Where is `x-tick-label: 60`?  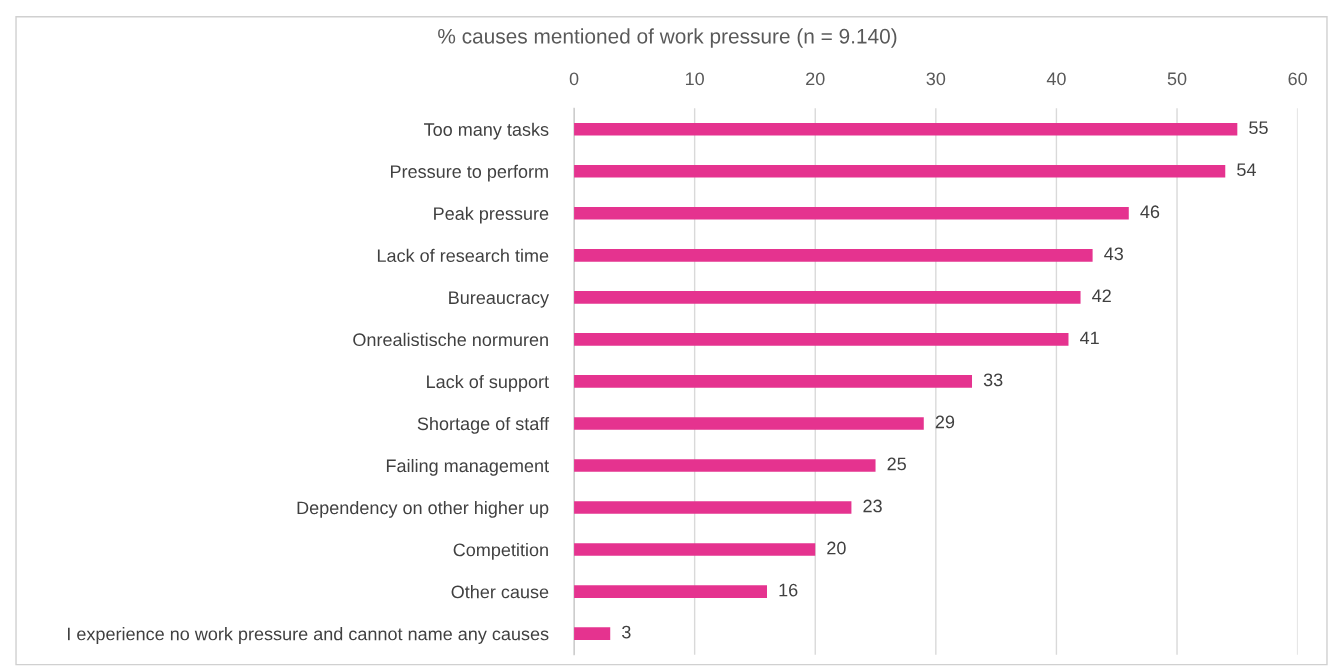 x-tick-label: 60 is located at coordinates (1297, 79).